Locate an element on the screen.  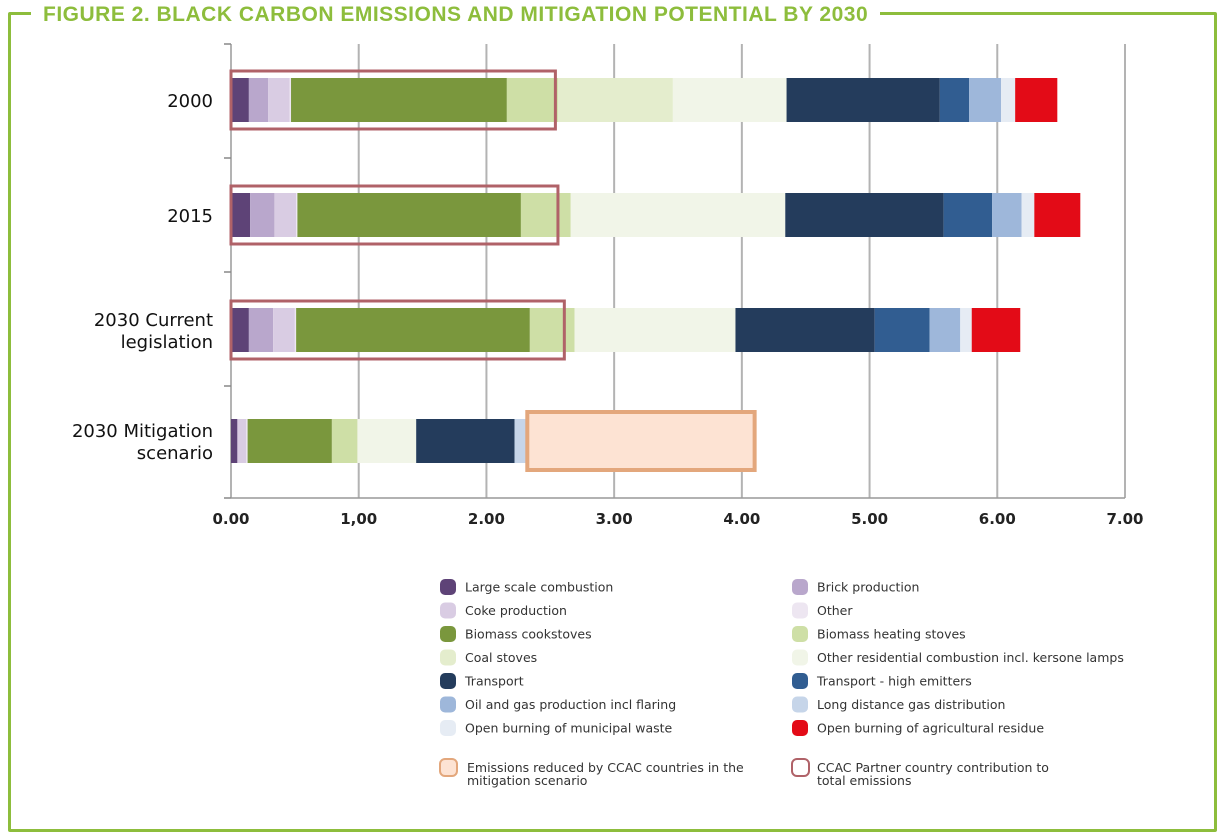
x-tick-label: 3.00 is located at coordinates (614, 519).